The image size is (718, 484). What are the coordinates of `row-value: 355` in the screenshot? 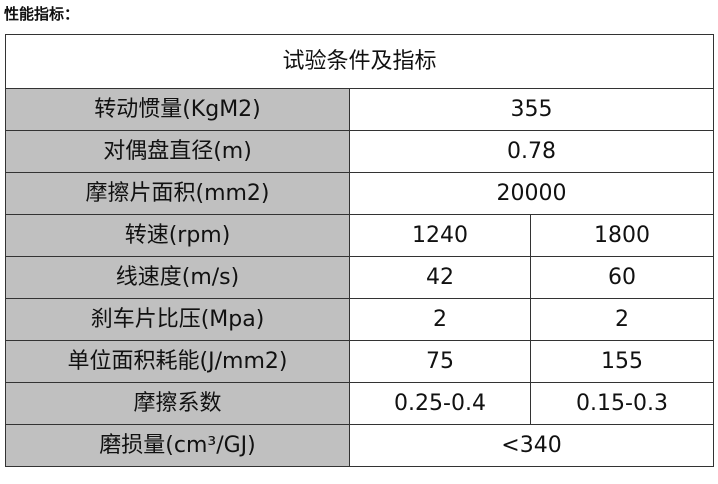 It's located at (531, 109).